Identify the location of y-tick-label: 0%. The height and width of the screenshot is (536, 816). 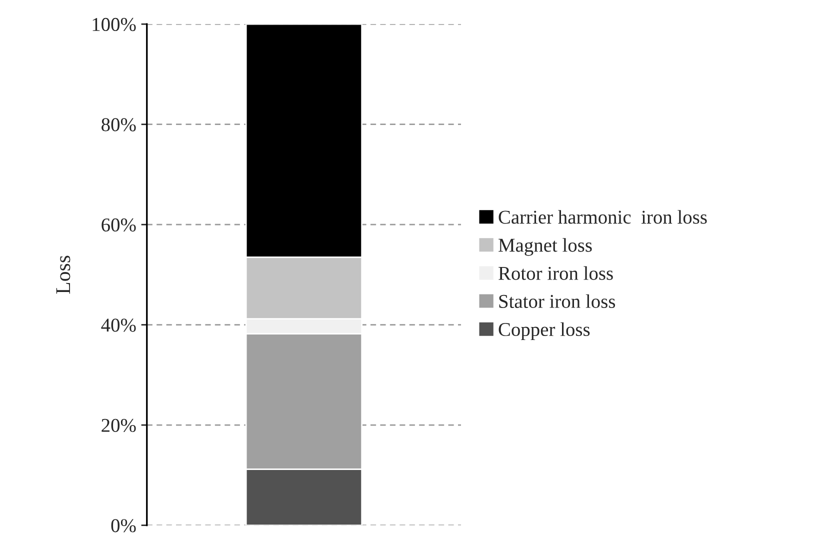
(123, 525).